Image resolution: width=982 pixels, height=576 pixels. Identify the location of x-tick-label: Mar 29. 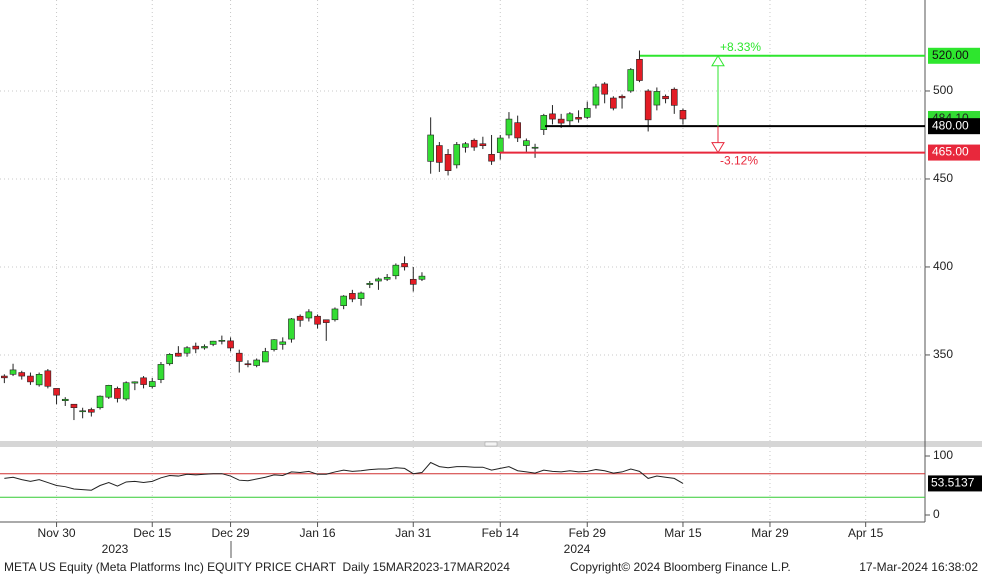
(770, 533).